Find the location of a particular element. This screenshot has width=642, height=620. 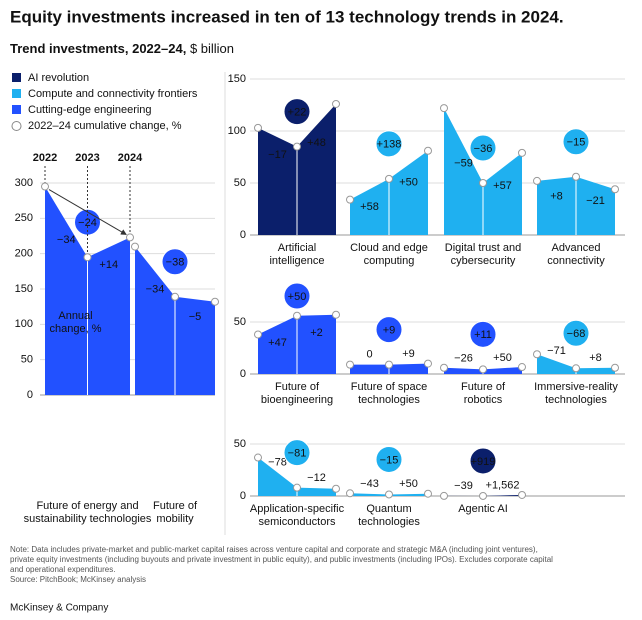

y-tick-label: 300 is located at coordinates (24, 183).